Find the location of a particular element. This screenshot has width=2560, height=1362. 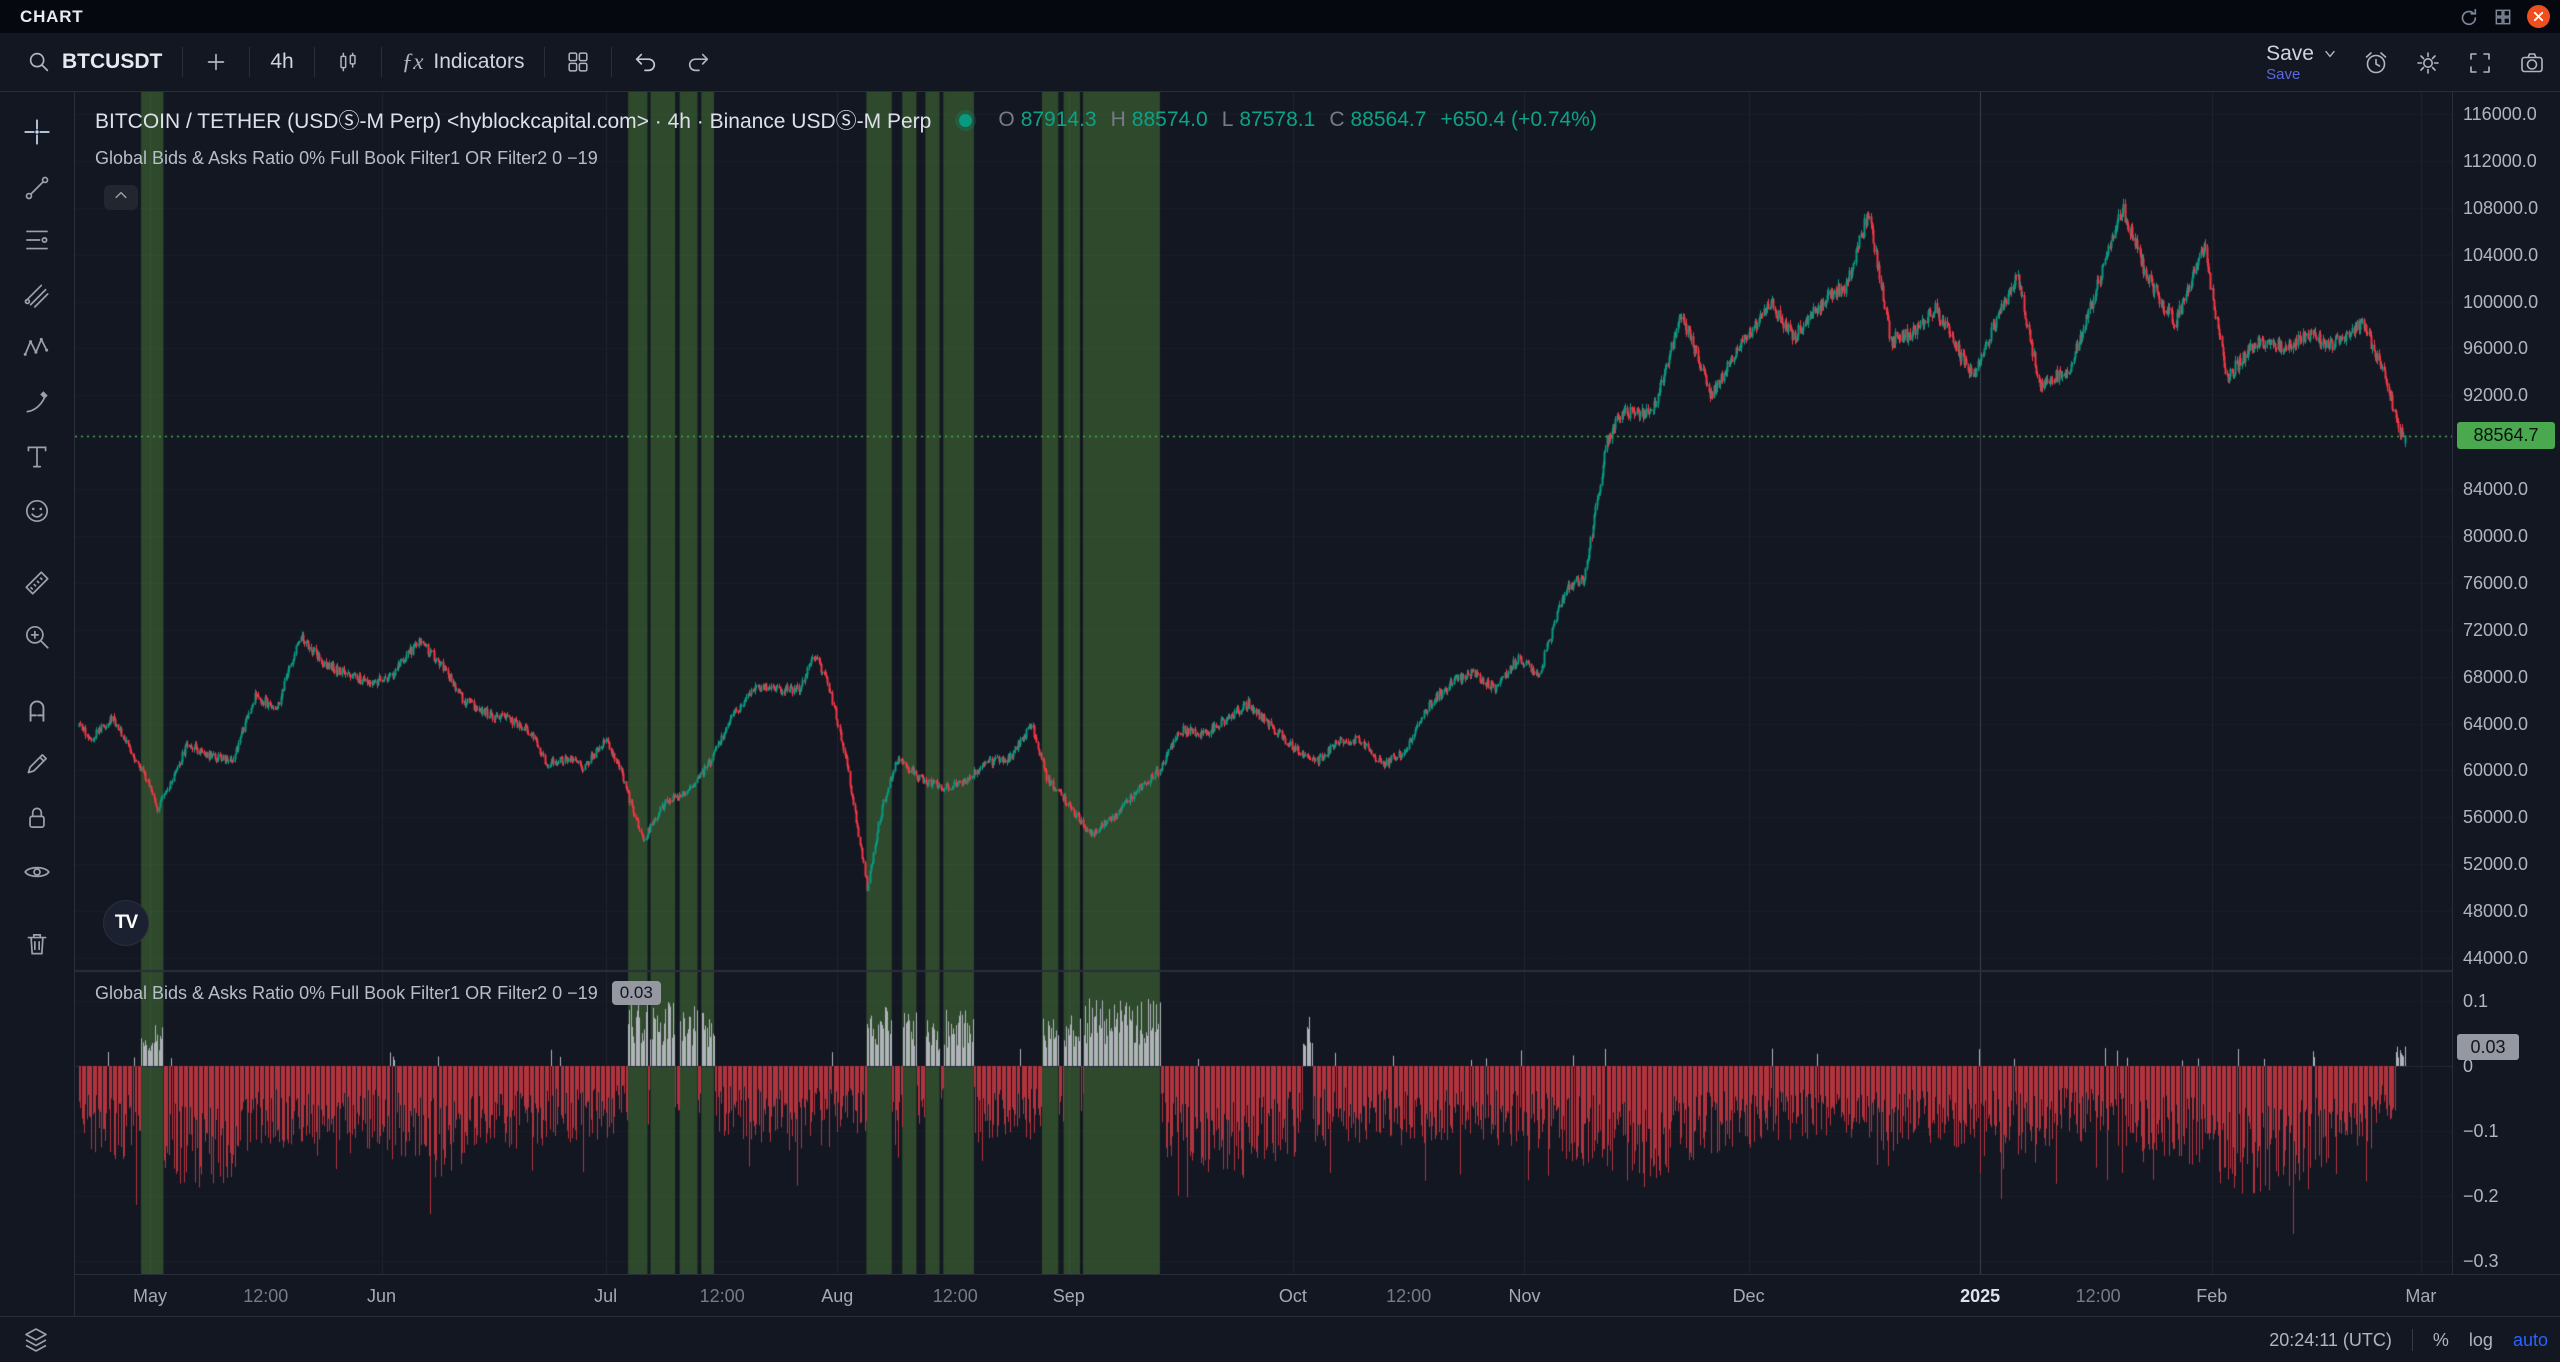

time-axis-label-nov: Nov is located at coordinates (1524, 1296).